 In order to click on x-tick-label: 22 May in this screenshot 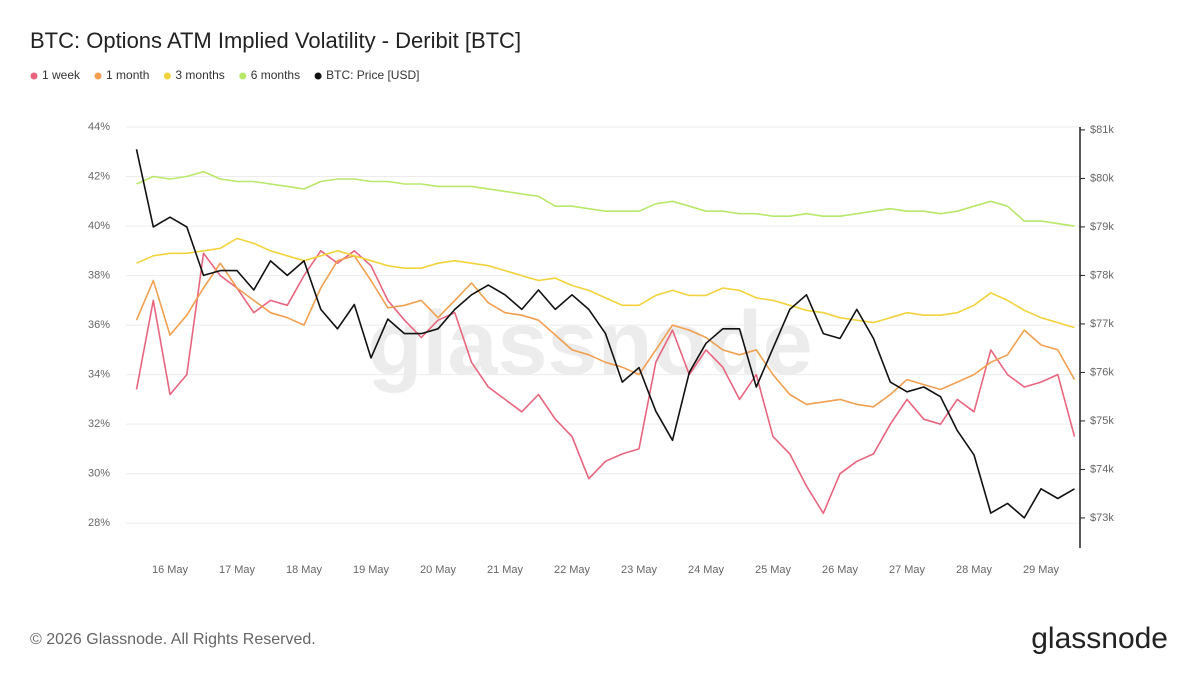, I will do `click(572, 570)`.